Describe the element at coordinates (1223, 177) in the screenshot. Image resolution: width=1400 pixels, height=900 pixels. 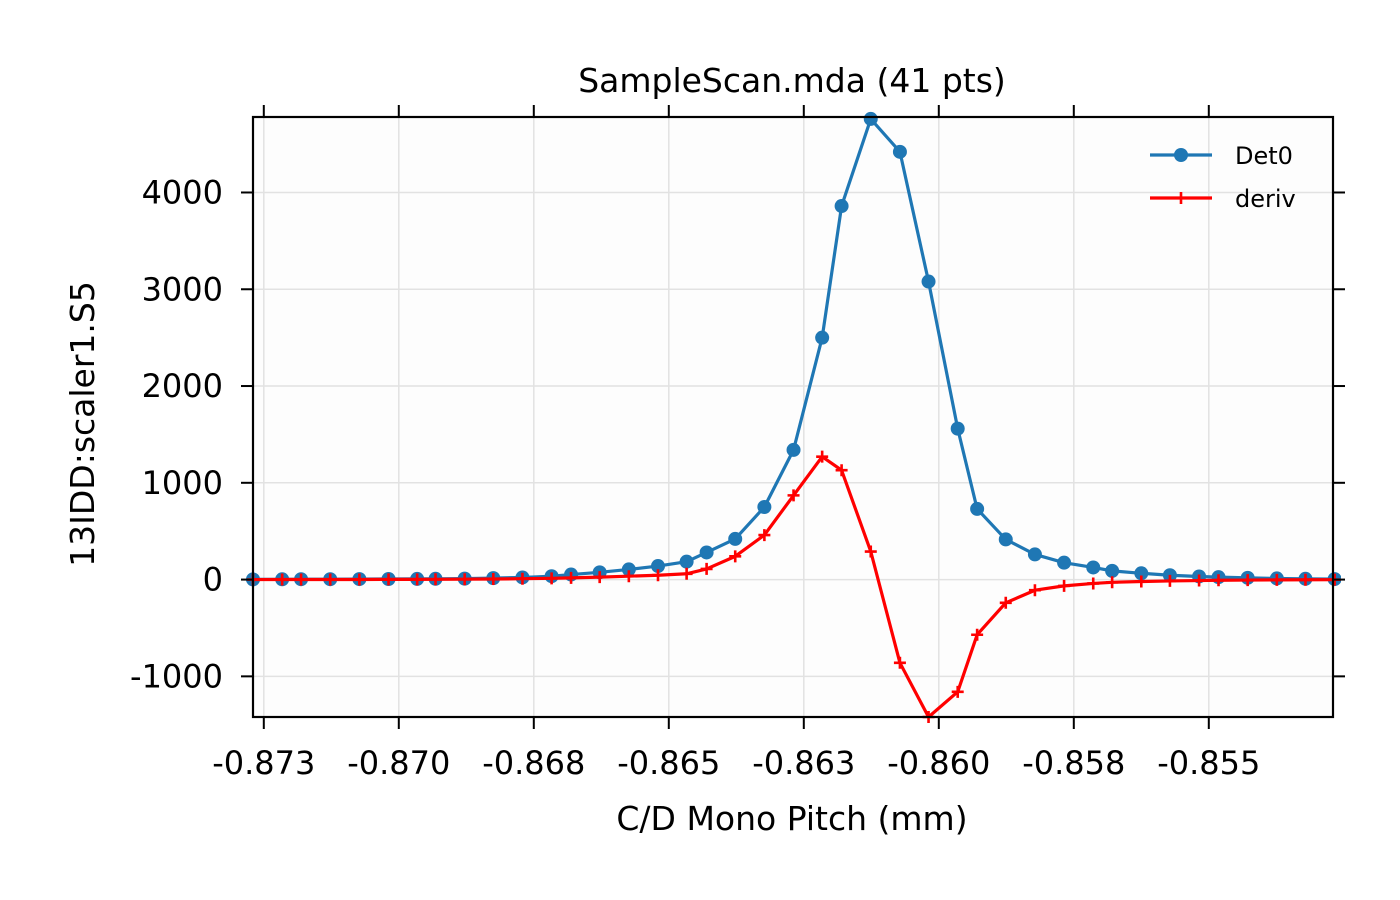
I see `legend: Det0 deriv` at that location.